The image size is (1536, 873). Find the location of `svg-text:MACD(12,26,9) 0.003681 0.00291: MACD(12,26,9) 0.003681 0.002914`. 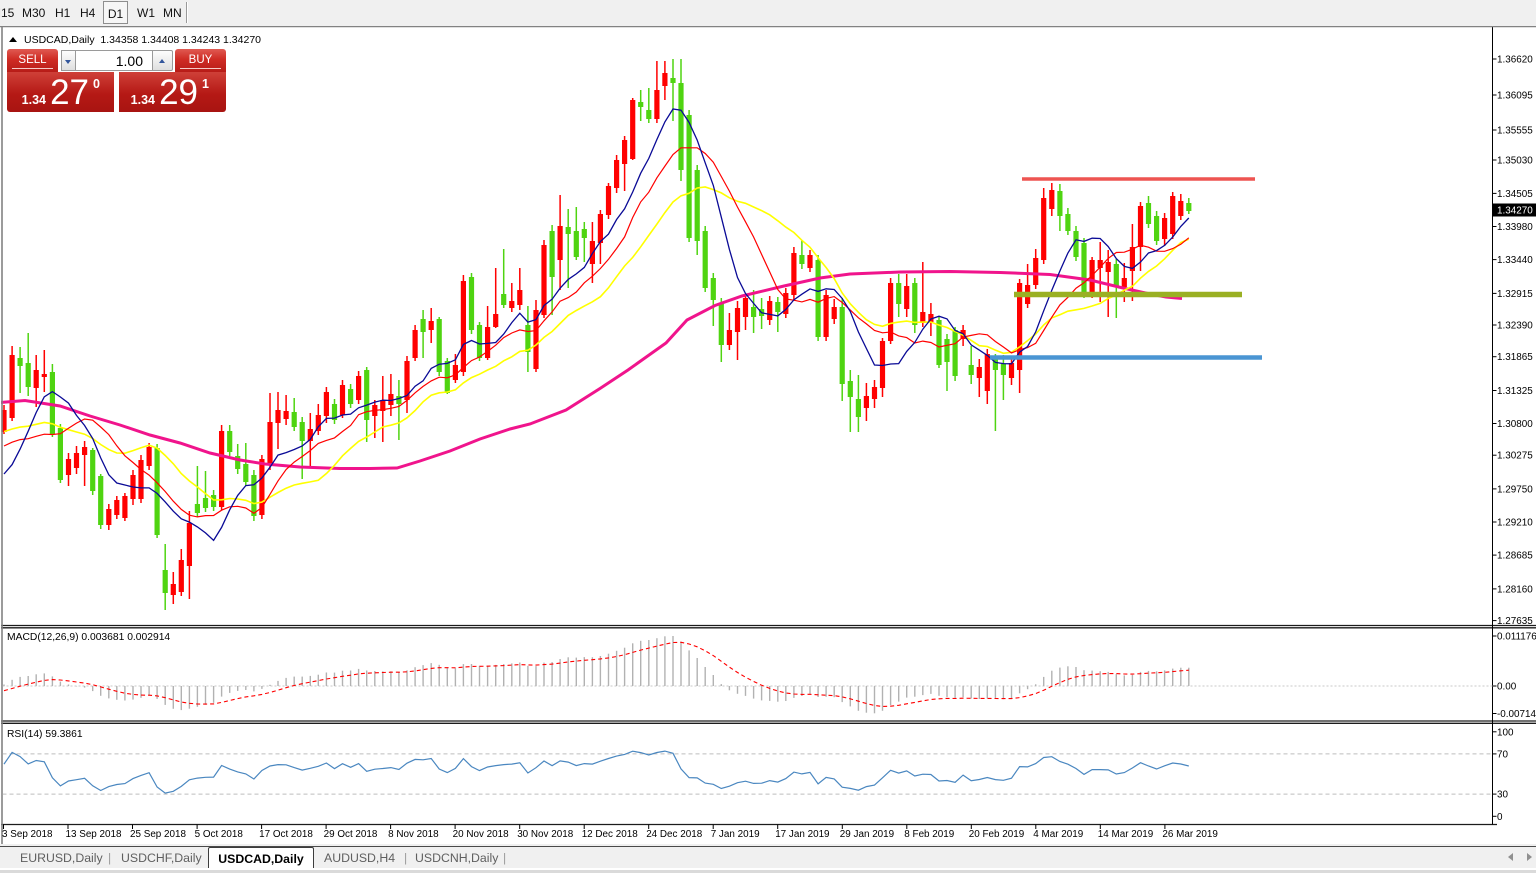

svg-text:MACD(12,26,9) 0.003681 0.00291: MACD(12,26,9) 0.003681 0.002914 is located at coordinates (88, 637).